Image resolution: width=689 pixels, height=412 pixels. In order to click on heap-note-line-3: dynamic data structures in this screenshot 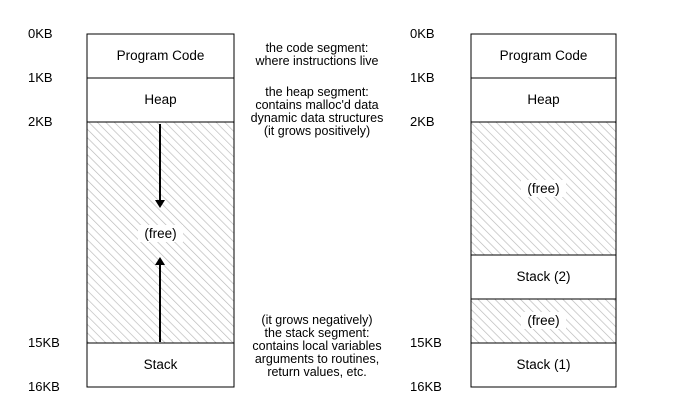, I will do `click(317, 118)`.